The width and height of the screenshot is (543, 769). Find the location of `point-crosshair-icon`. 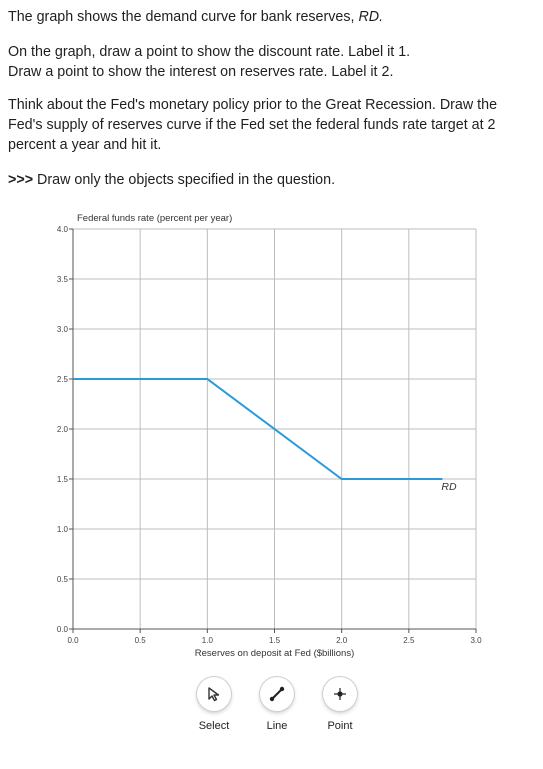

point-crosshair-icon is located at coordinates (340, 694).